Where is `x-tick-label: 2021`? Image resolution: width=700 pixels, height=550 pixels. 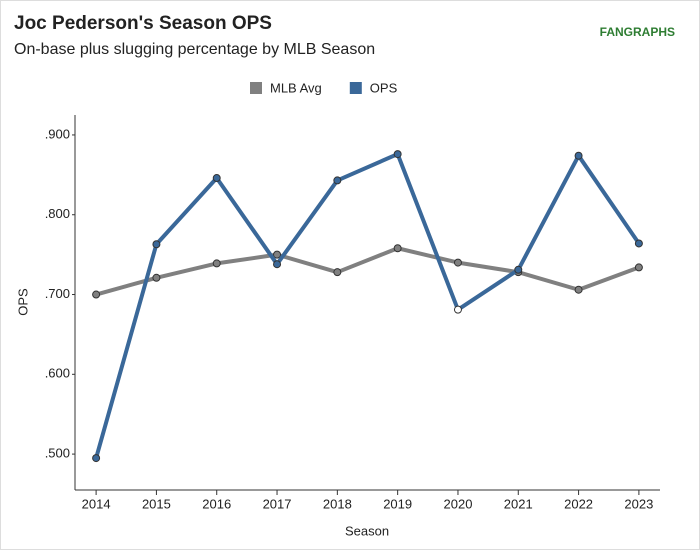 x-tick-label: 2021 is located at coordinates (518, 503).